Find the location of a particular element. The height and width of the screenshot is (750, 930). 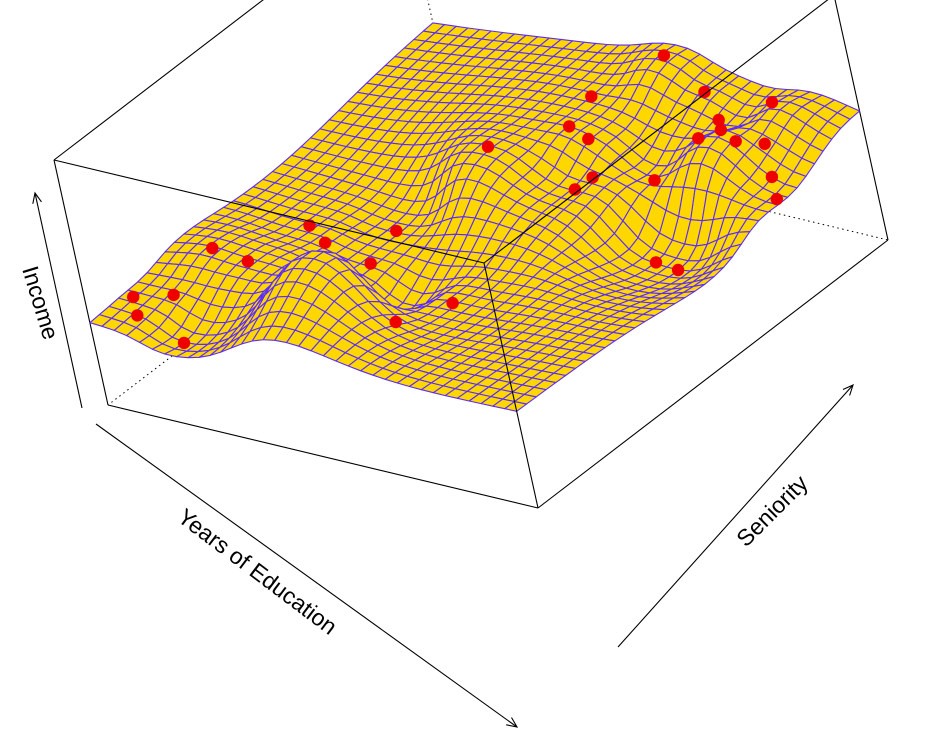

y-axis-arrow is located at coordinates (735, 515).